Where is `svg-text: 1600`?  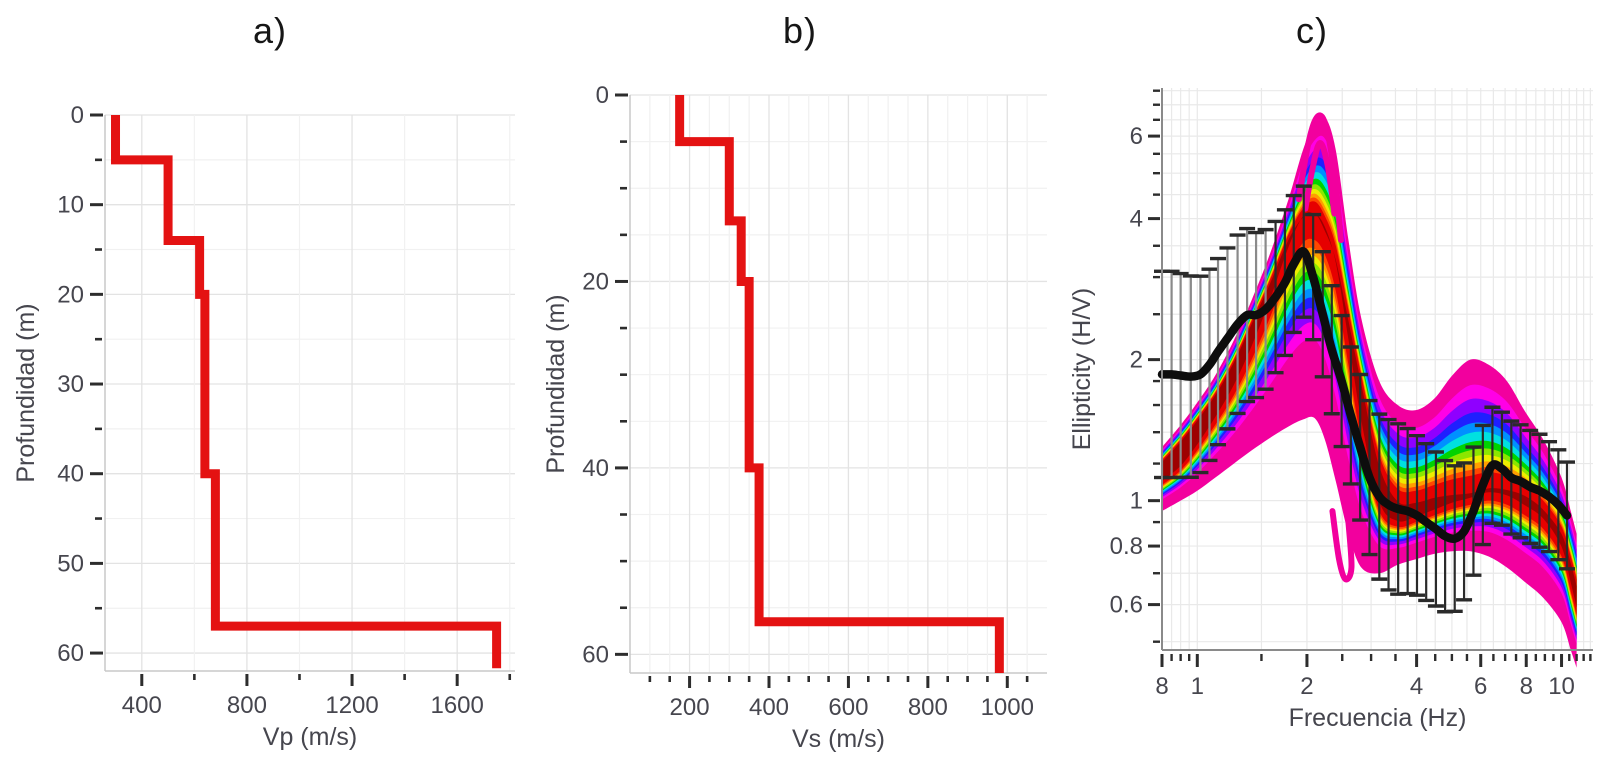
svg-text: 1600 is located at coordinates (456, 705).